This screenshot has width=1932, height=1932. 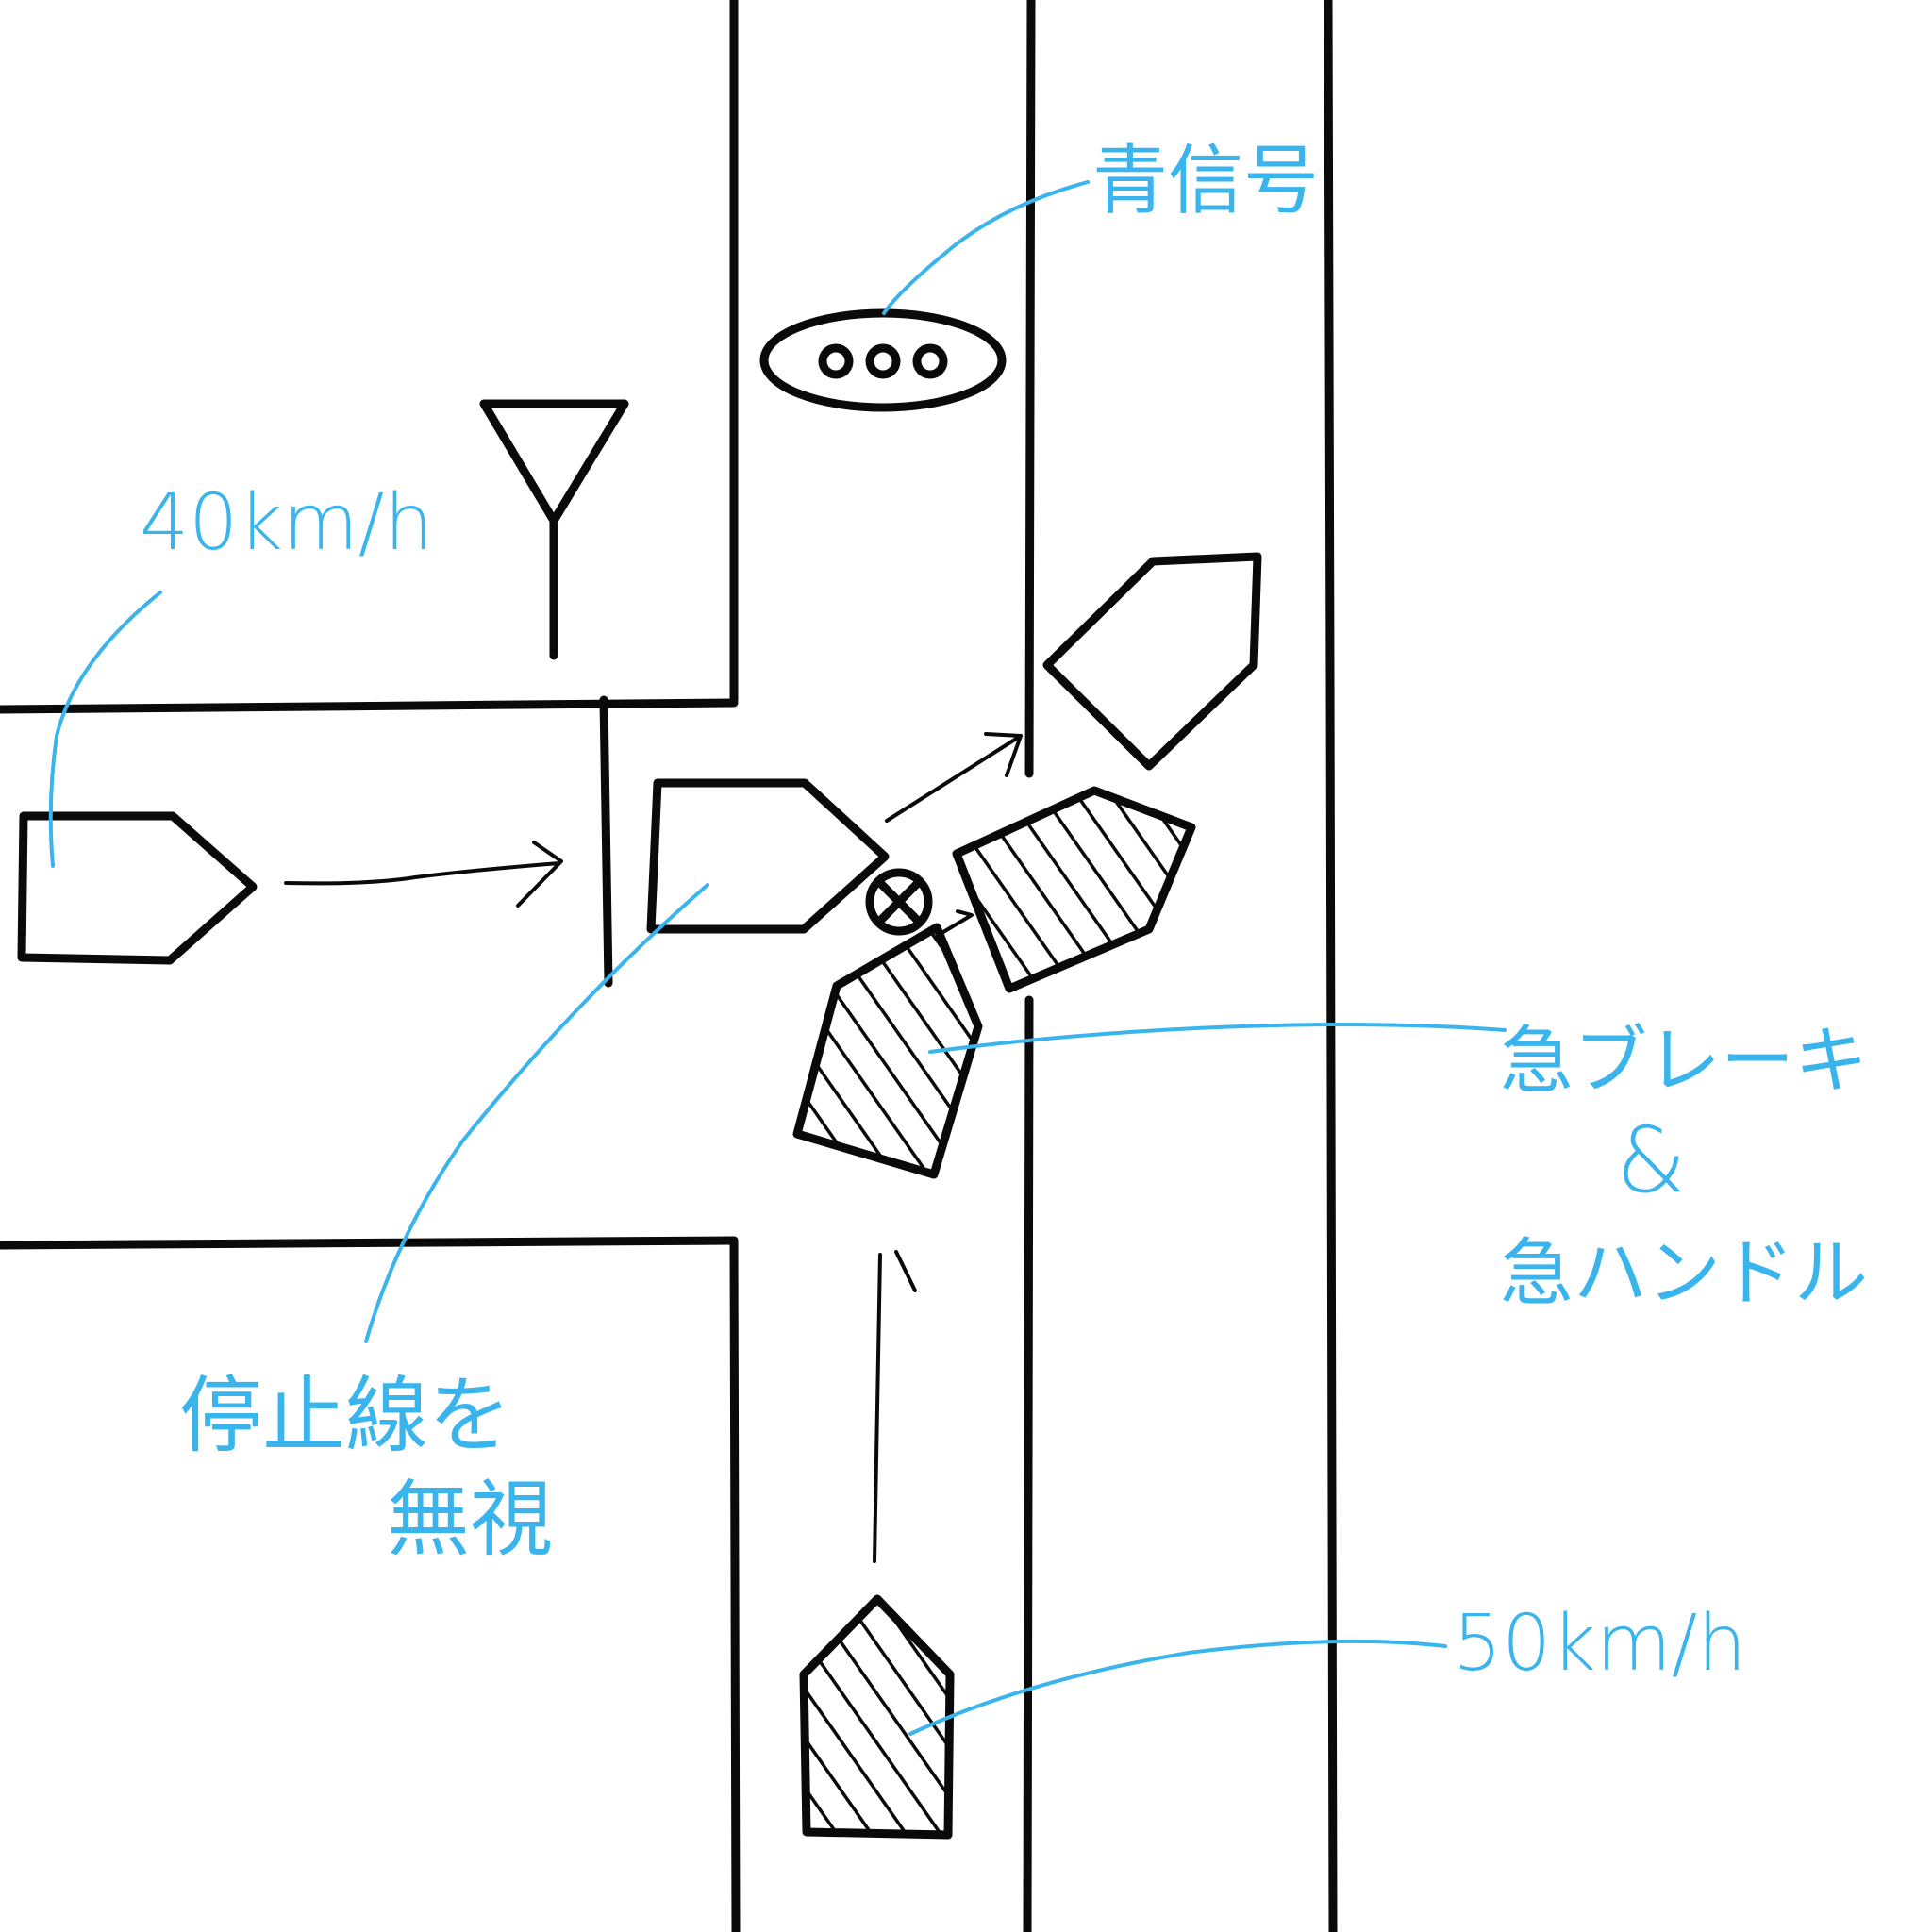 I want to click on road-edge-right, so click(x=1331, y=966).